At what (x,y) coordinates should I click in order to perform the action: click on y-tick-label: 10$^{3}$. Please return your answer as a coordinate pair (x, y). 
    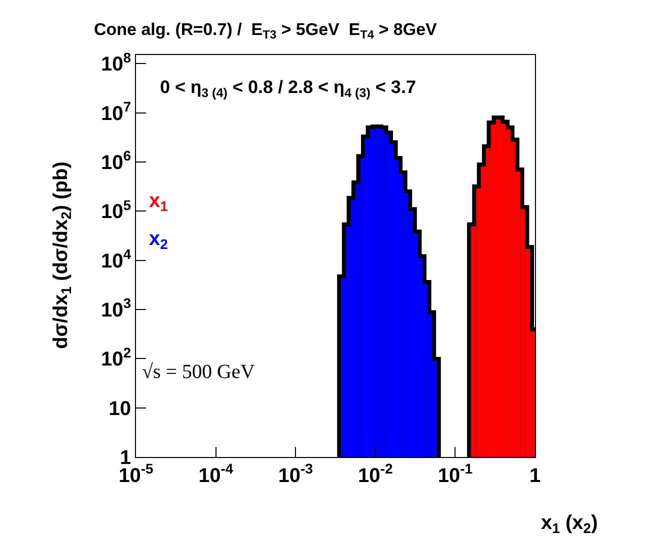
    Looking at the image, I should click on (116, 308).